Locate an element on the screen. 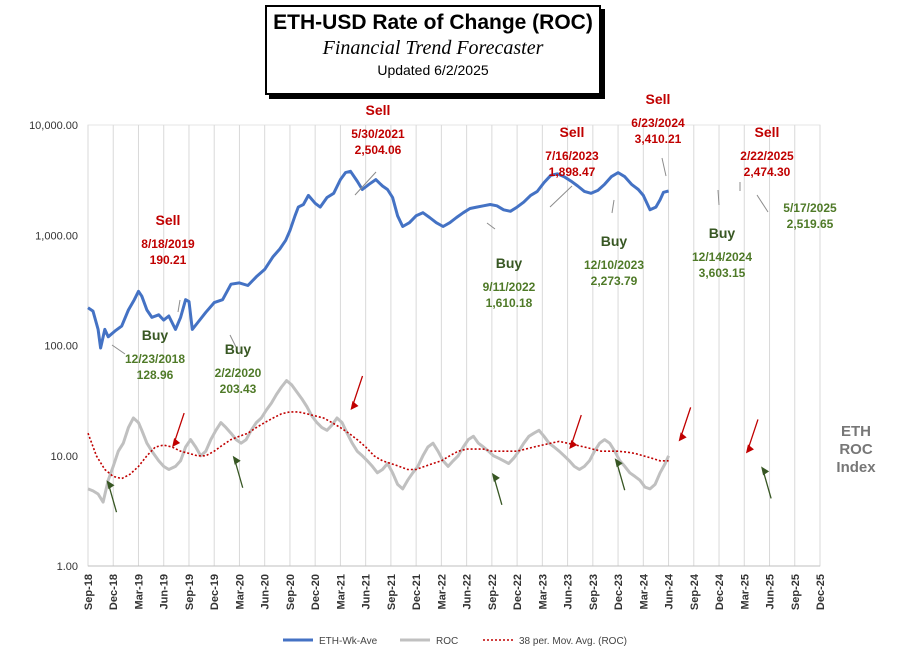  x-tick-label: Mar-22 is located at coordinates (442, 591).